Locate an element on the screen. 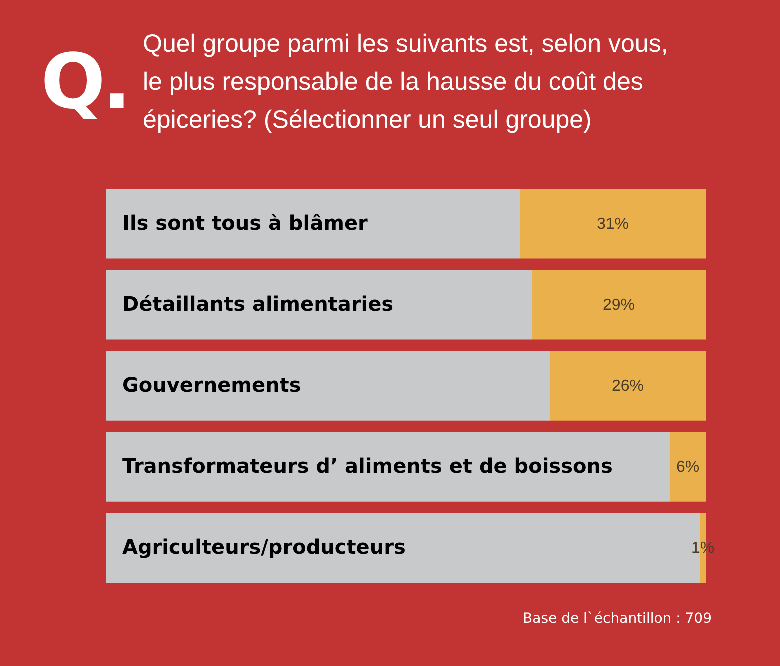  data-label: 1% is located at coordinates (703, 549).